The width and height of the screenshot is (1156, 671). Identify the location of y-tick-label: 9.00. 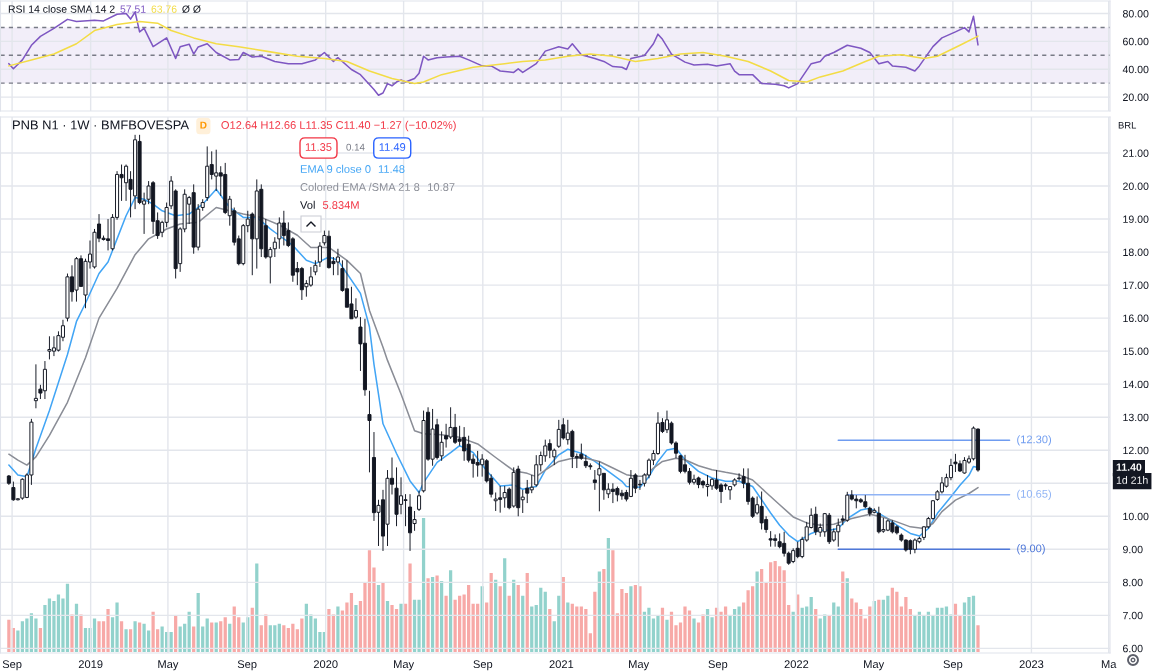
(1132, 549).